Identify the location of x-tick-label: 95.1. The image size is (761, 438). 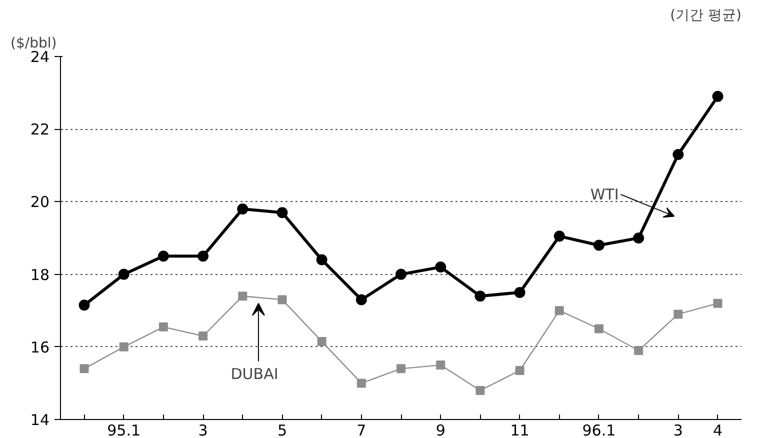
(124, 430).